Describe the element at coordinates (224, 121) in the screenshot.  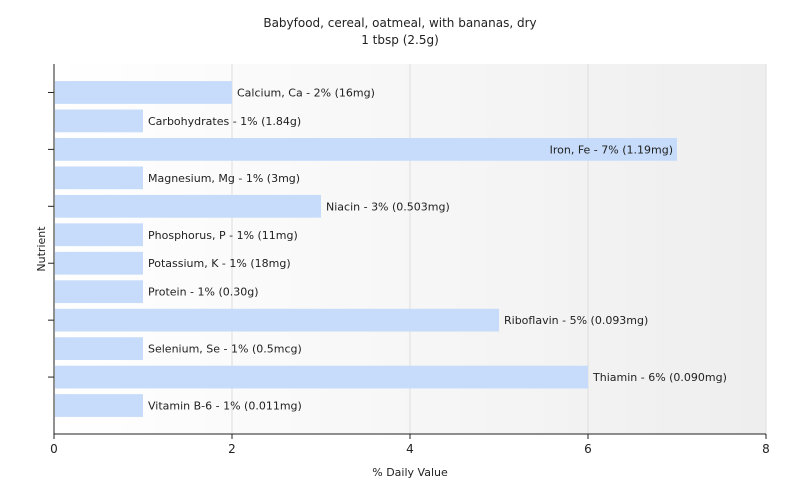
I see `bar-label: Carbohydrates - 1% (1.84g)` at that location.